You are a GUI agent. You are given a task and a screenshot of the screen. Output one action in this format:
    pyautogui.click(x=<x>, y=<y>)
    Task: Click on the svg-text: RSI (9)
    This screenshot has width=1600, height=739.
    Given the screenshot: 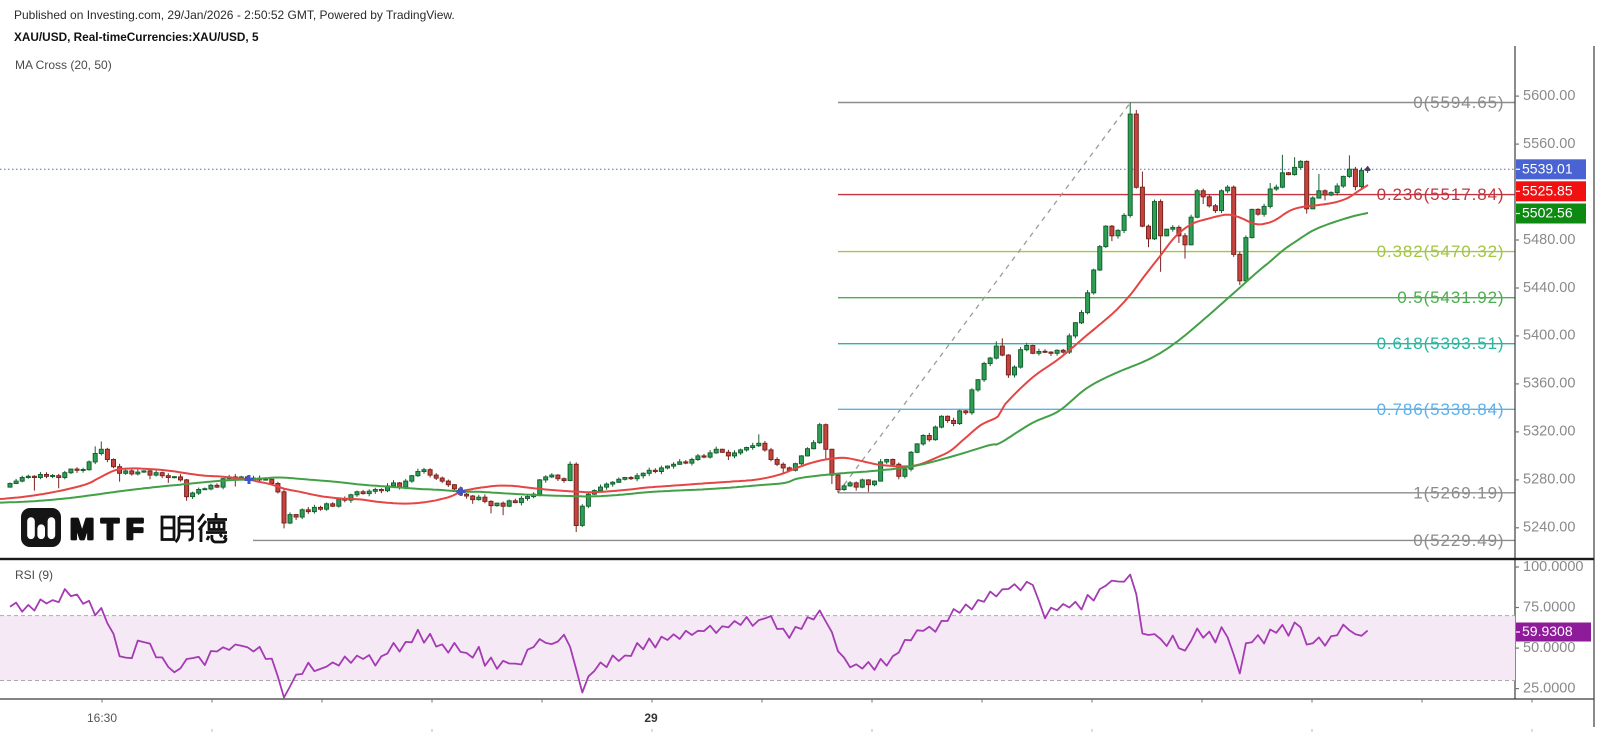 What is the action you would take?
    pyautogui.click(x=34, y=575)
    